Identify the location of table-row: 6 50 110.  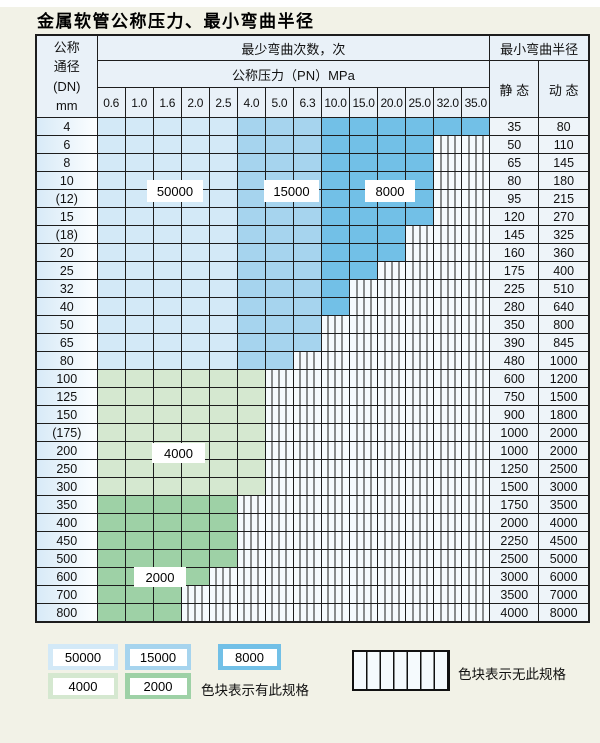
(312, 144).